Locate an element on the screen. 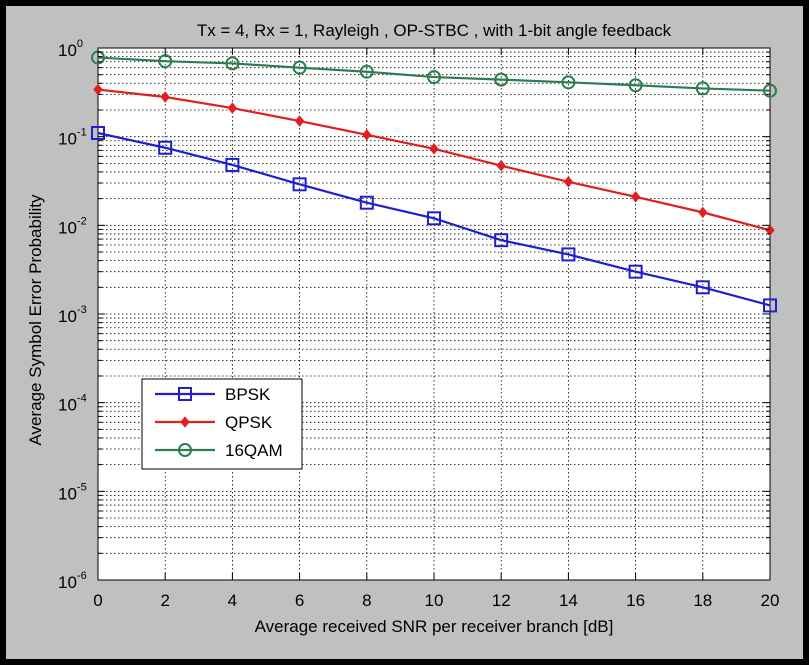  legend-entry-qpsk: QPSK is located at coordinates (214, 422).